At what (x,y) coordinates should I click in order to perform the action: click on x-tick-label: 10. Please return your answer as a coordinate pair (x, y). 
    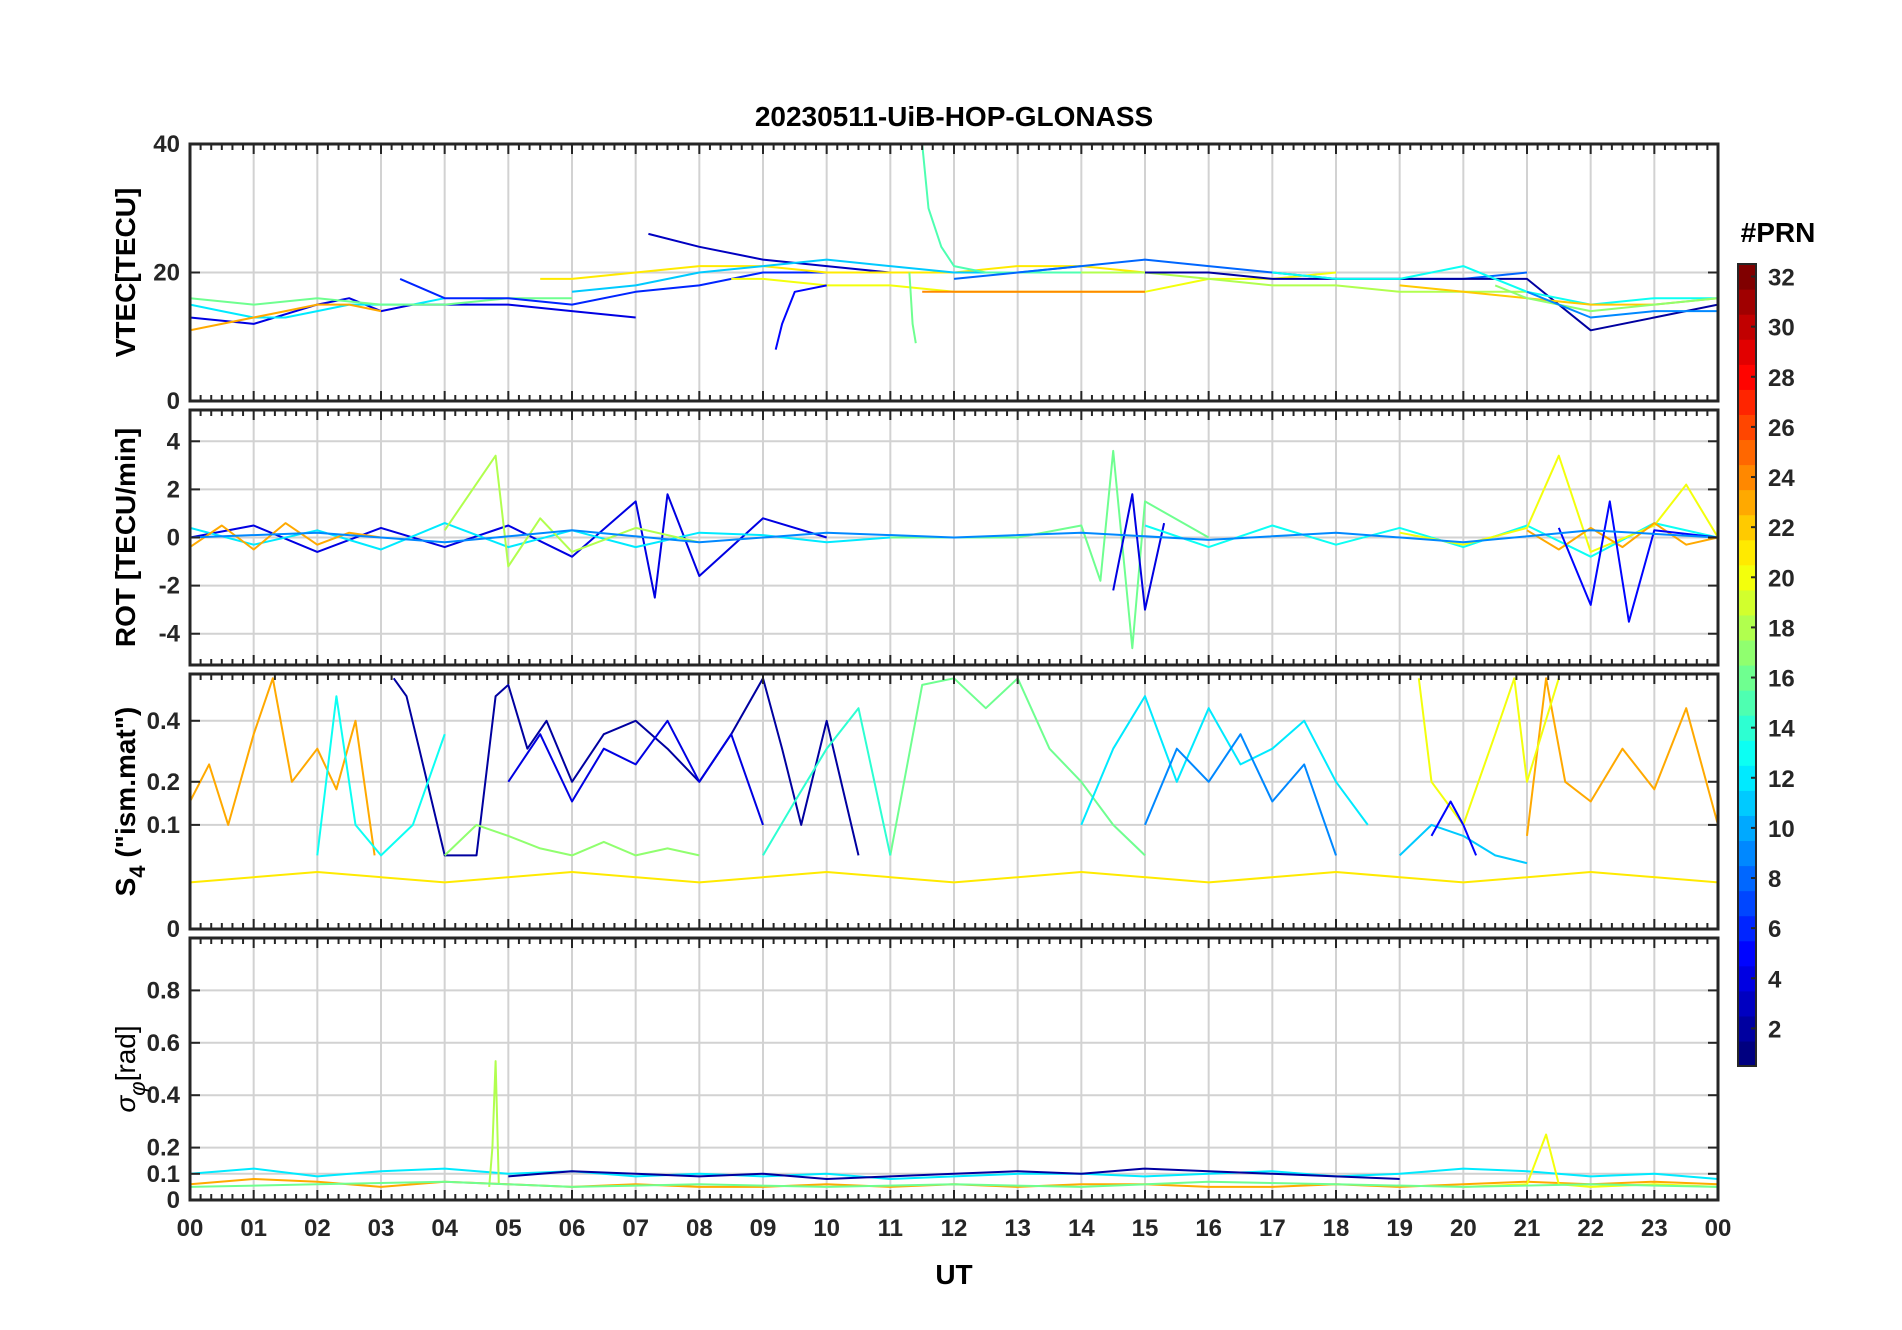
    Looking at the image, I should click on (826, 1228).